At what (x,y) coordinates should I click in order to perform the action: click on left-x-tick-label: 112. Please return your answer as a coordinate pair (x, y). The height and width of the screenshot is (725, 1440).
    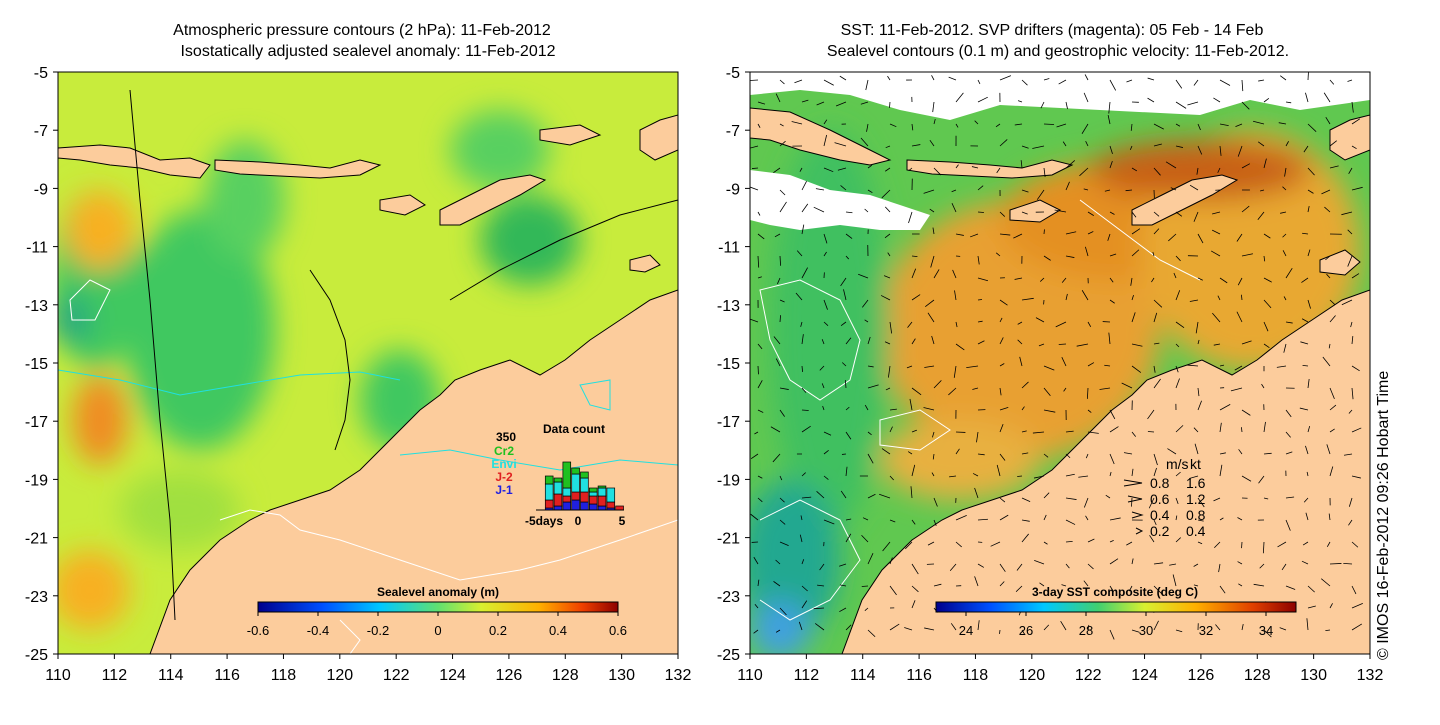
    Looking at the image, I should click on (115, 675).